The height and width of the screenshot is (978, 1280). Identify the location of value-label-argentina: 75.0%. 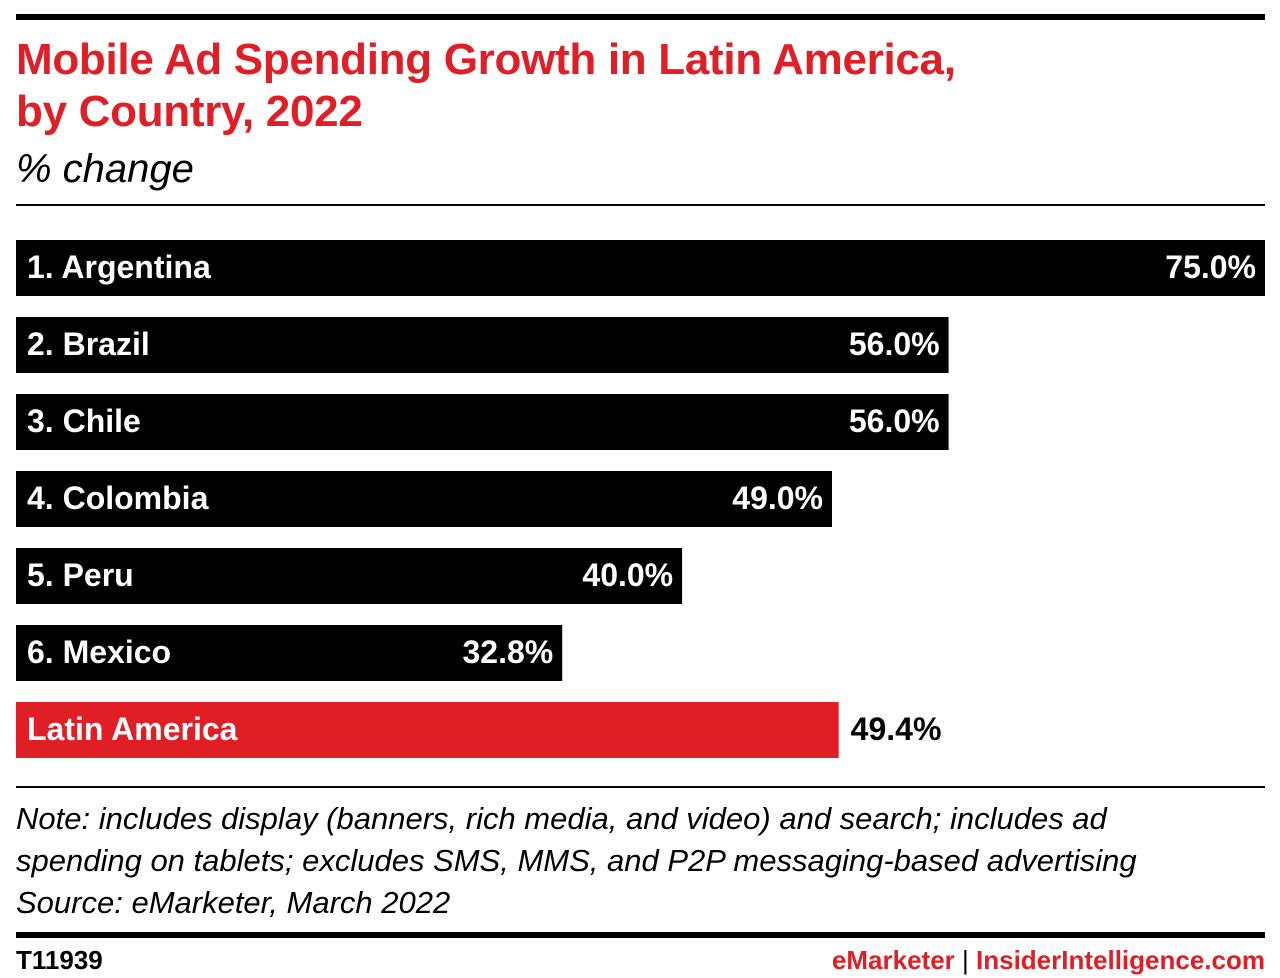
(1210, 267).